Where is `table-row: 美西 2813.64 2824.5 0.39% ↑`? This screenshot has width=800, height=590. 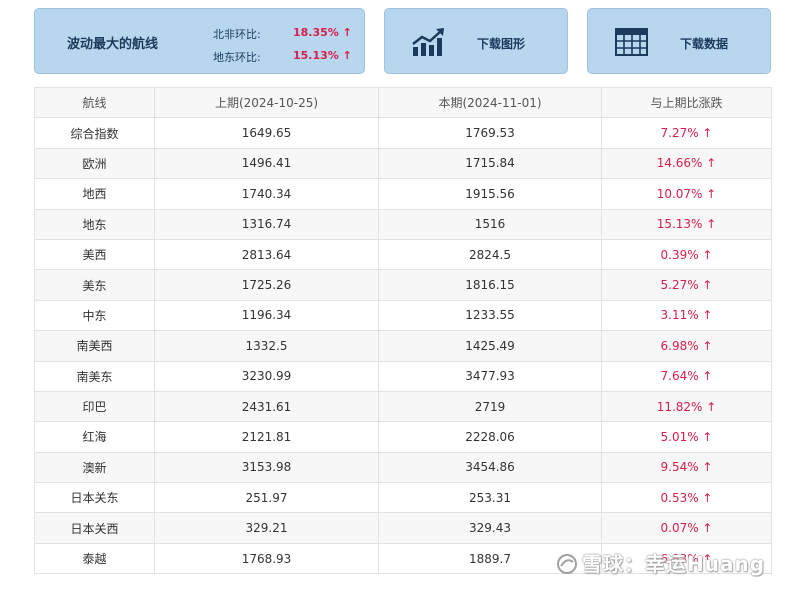
table-row: 美西 2813.64 2824.5 0.39% ↑ is located at coordinates (403, 254).